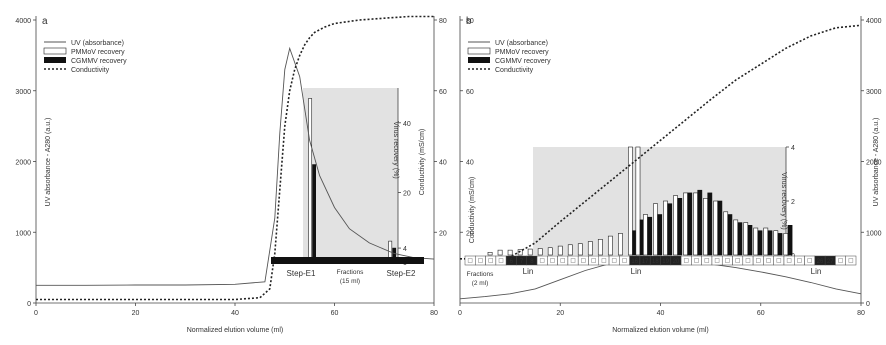 This screenshot has width=886, height=345. Describe the element at coordinates (470, 21) in the screenshot. I see `y-left-tick-label: 80` at that location.